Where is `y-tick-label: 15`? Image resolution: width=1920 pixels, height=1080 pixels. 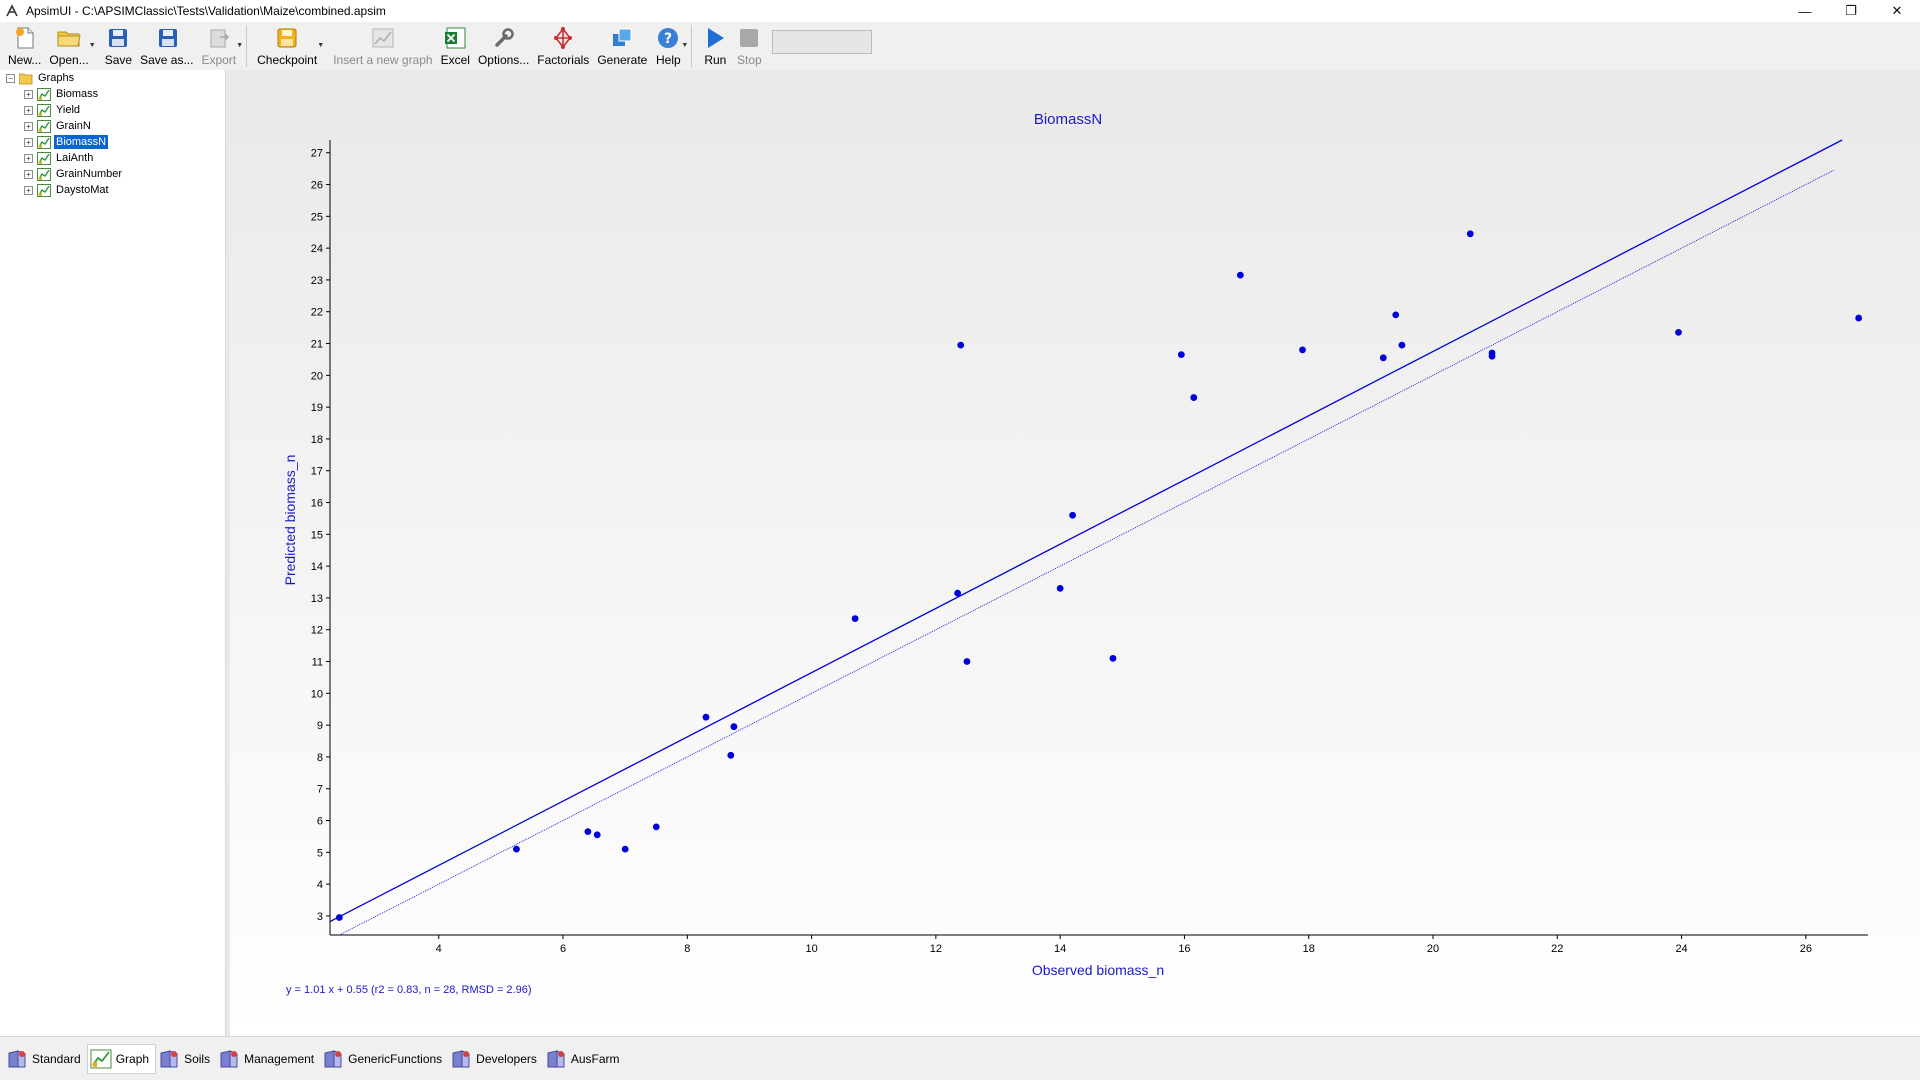 y-tick-label: 15 is located at coordinates (317, 535).